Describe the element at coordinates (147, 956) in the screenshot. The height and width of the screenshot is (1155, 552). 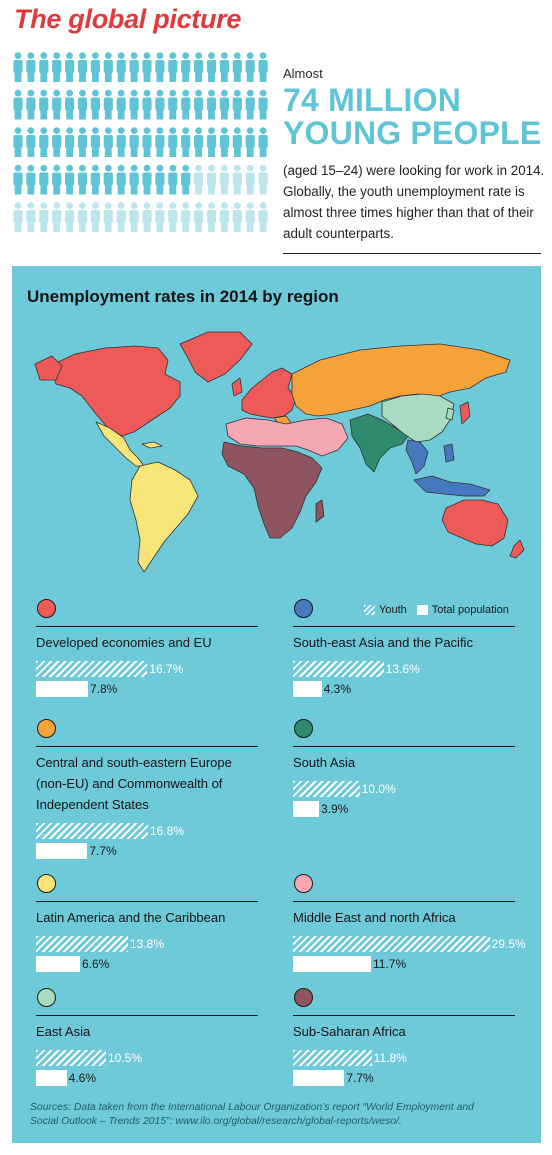
I see `region-bars: 13.8% 6.6%` at that location.